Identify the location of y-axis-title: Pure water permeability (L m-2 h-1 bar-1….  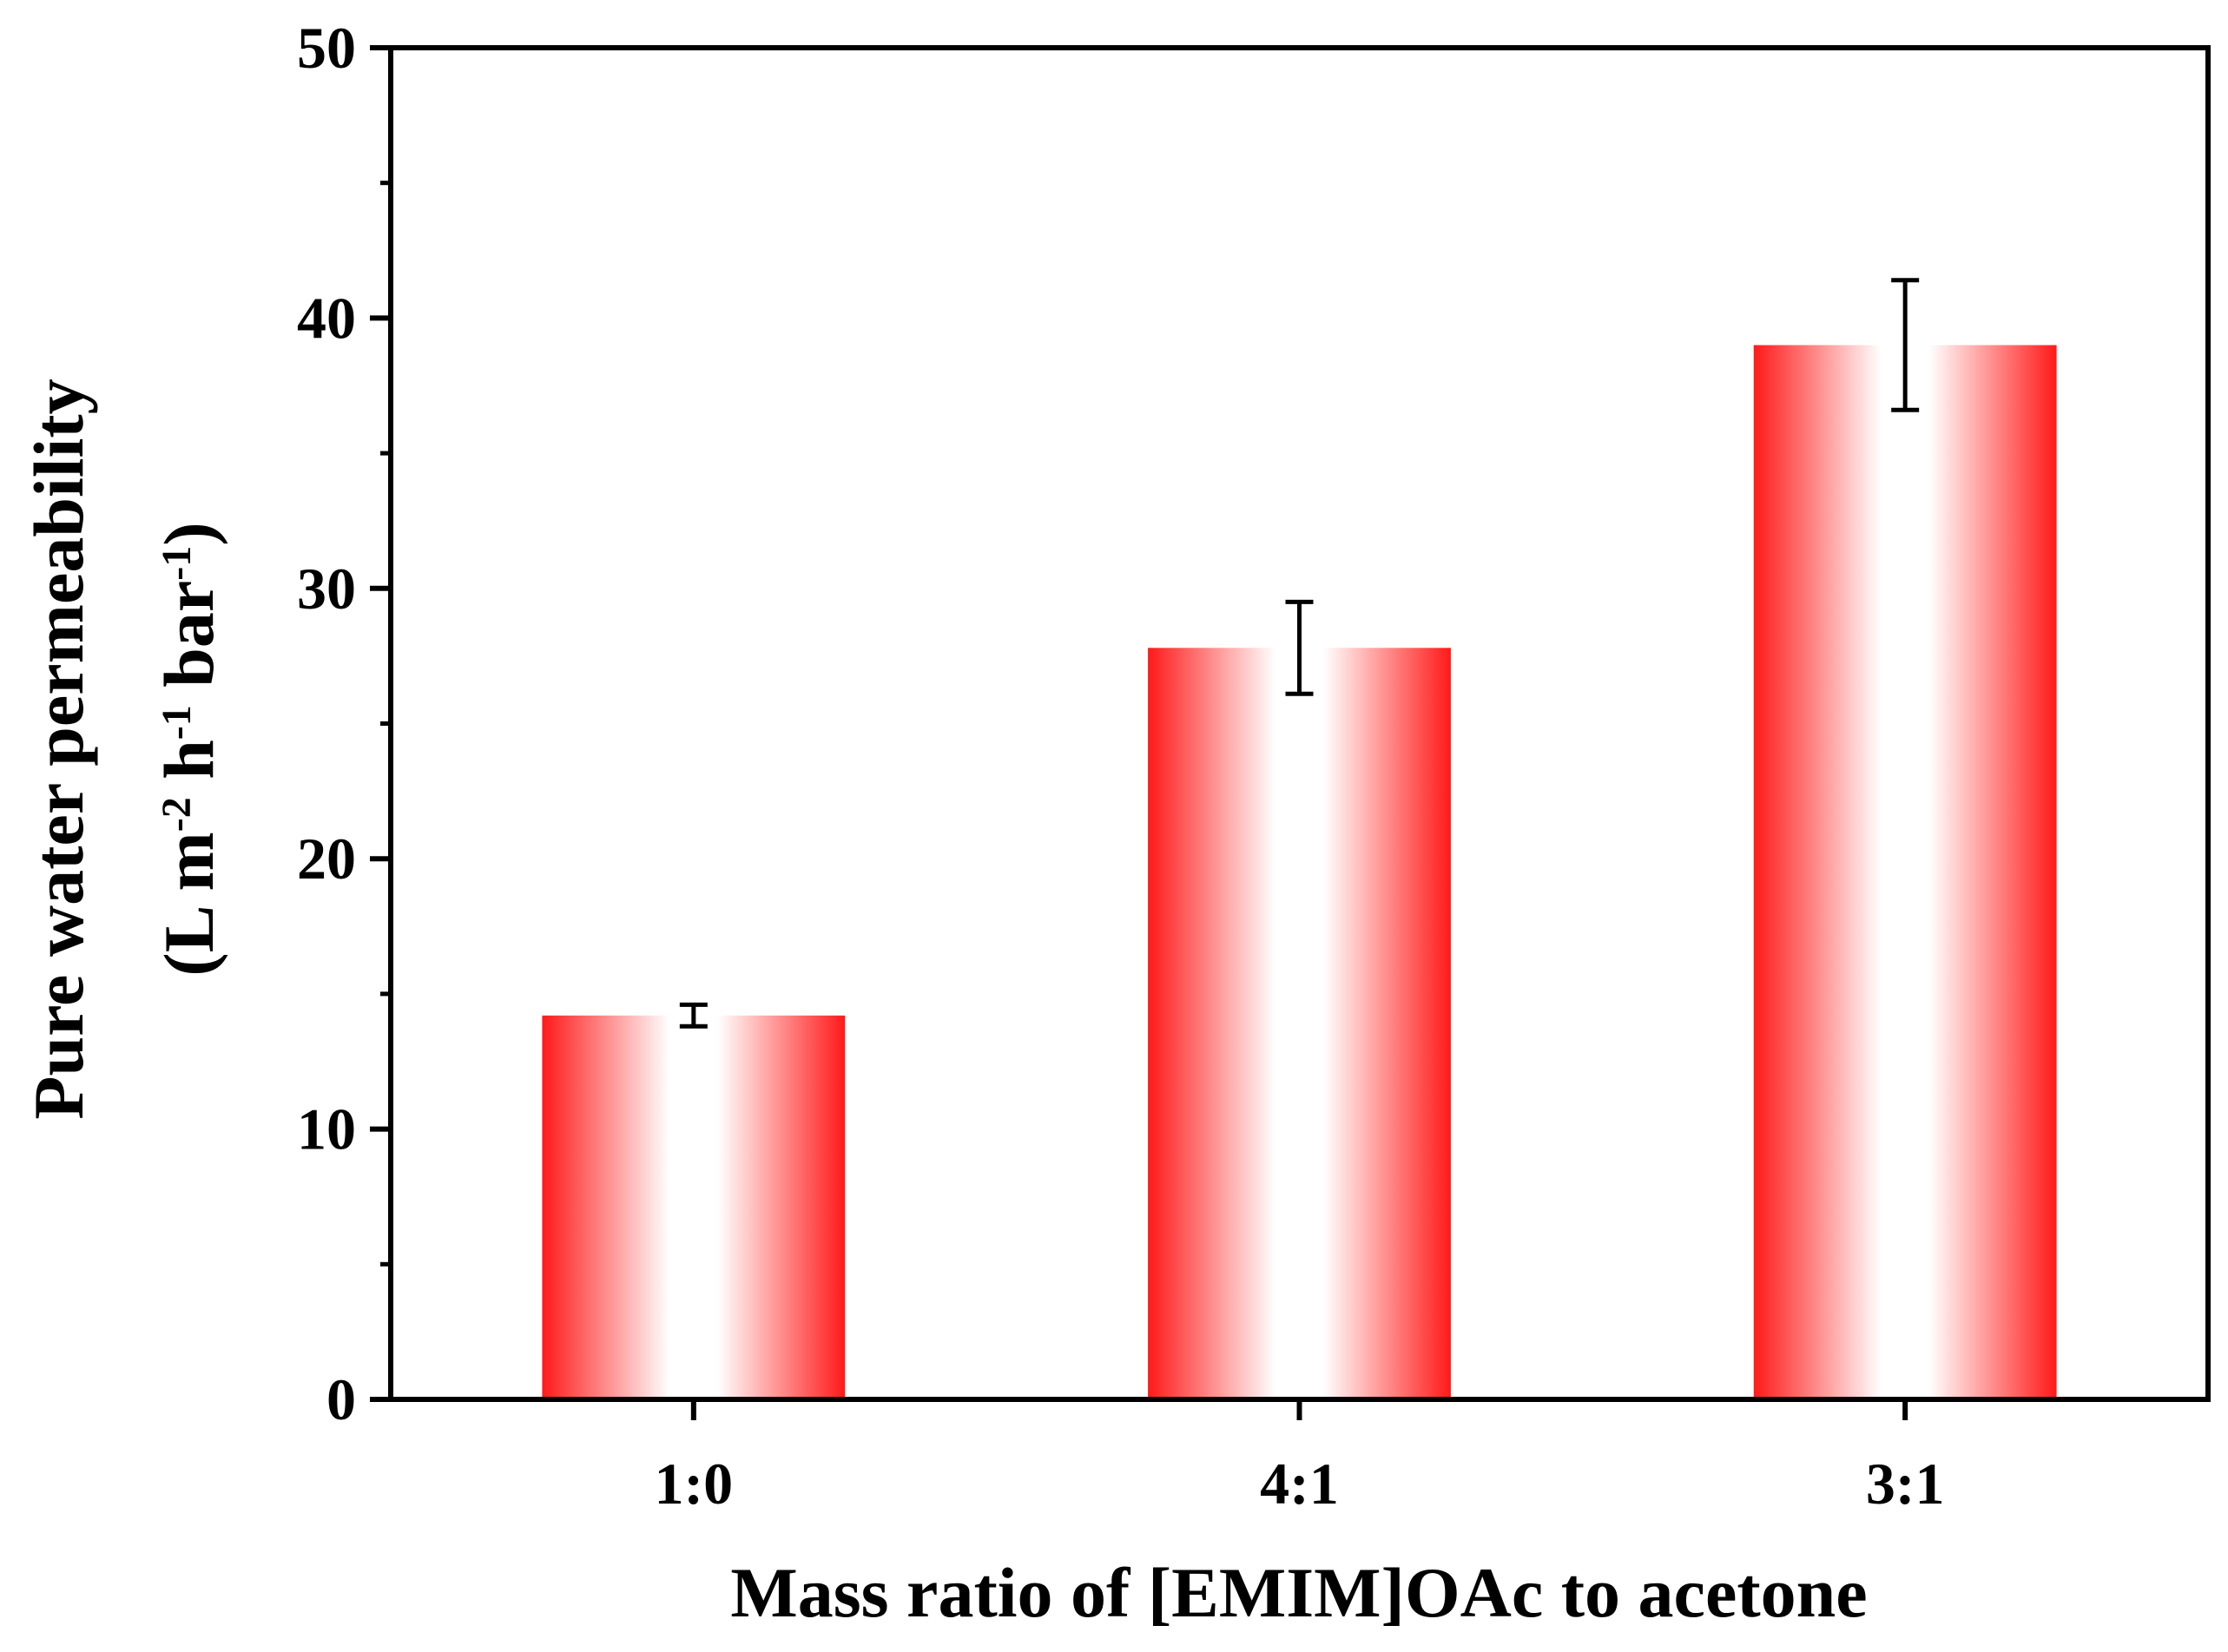
(123, 748).